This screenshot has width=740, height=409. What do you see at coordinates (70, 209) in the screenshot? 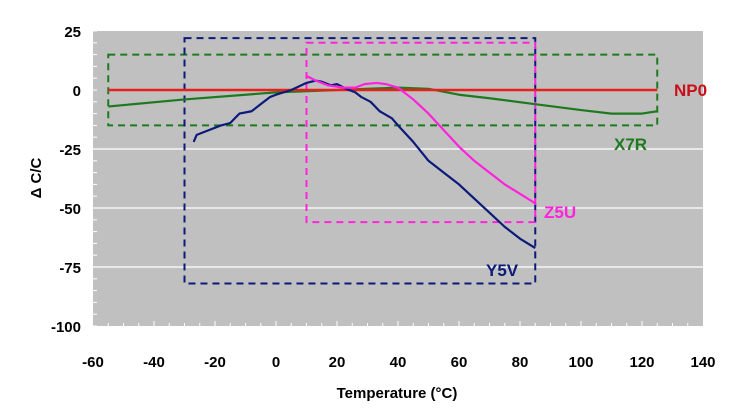
I see `y-tick-label: -50` at bounding box center [70, 209].